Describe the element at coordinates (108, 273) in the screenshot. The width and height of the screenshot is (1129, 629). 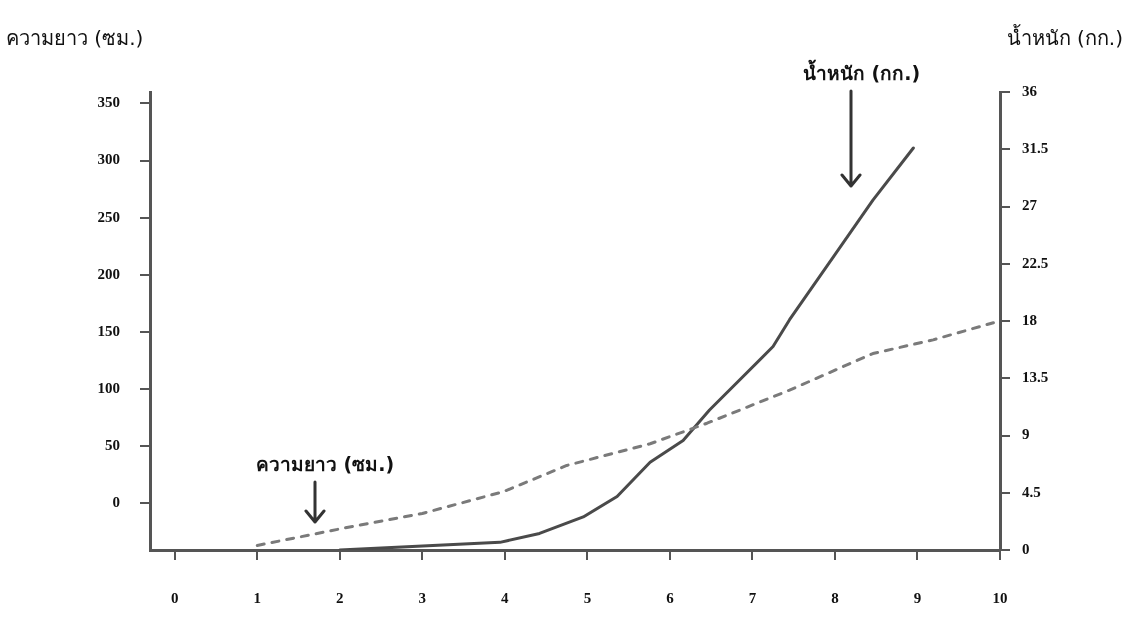
I see `y-tick-label: 200` at that location.